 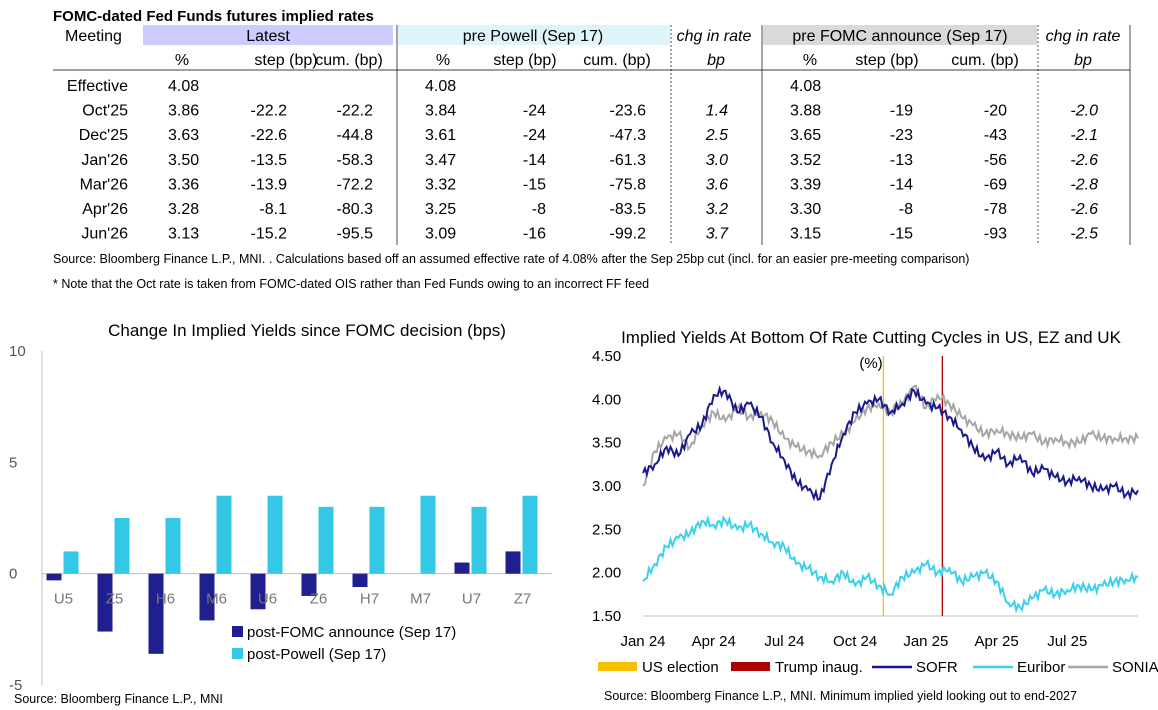 What do you see at coordinates (606, 399) in the screenshot?
I see `y-tick-label: 4.00` at bounding box center [606, 399].